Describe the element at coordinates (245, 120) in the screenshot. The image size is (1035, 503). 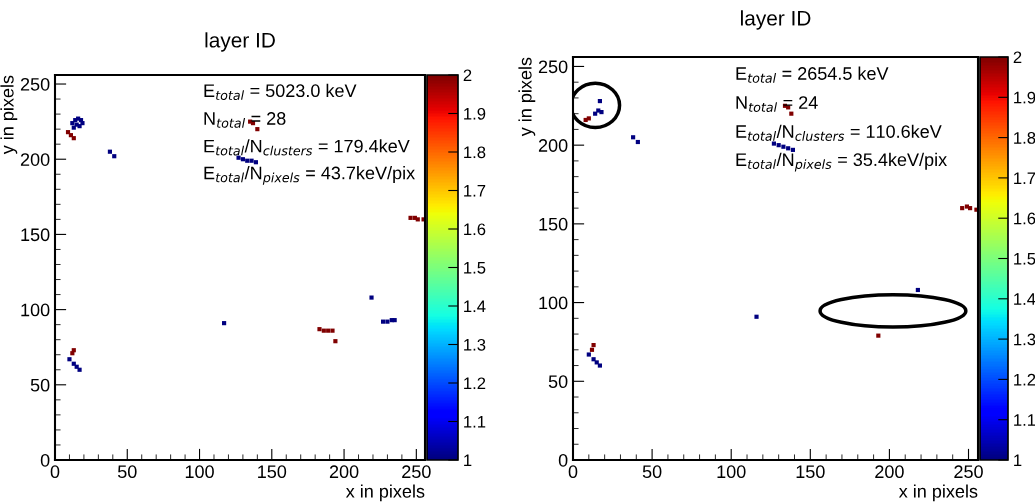
I see `annotation: N$_{total}$ = 28` at that location.